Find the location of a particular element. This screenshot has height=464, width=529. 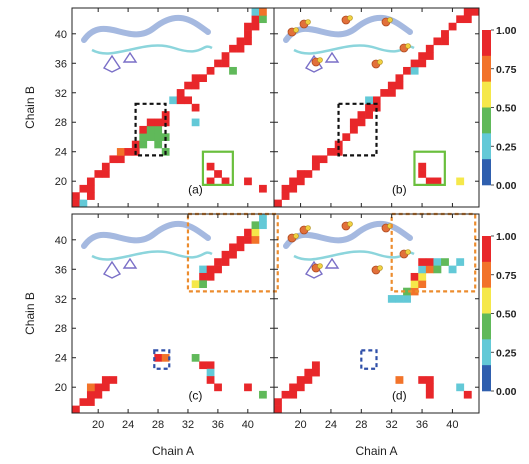

highlight-box-black is located at coordinates (150, 129).